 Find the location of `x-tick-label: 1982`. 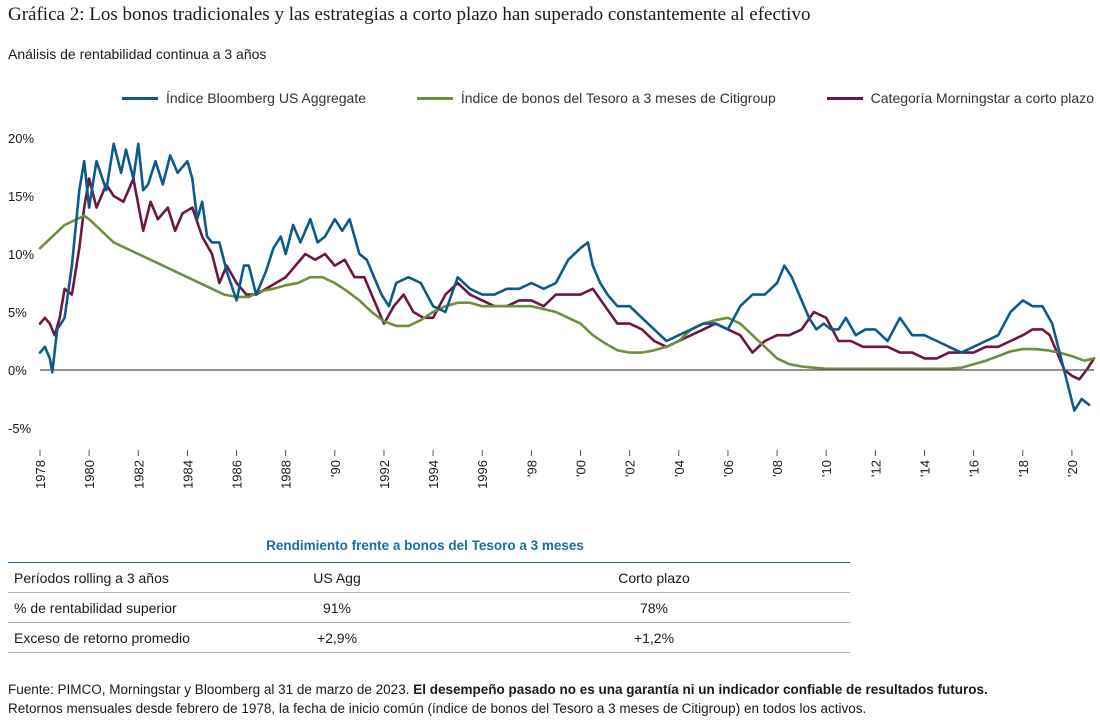

x-tick-label: 1982 is located at coordinates (138, 474).